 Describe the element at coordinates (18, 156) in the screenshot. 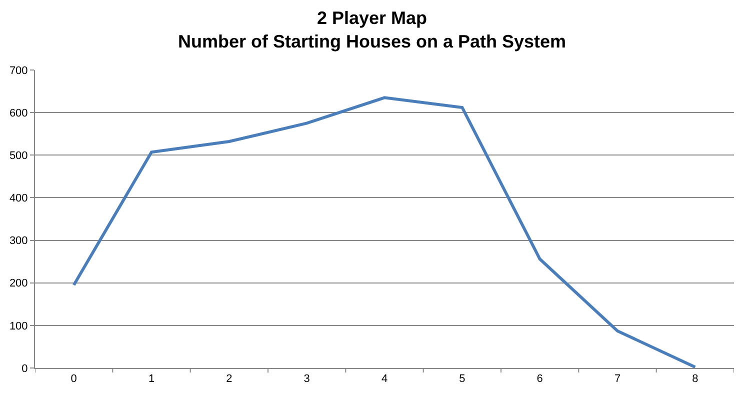

I see `y-tick-label: 500` at that location.